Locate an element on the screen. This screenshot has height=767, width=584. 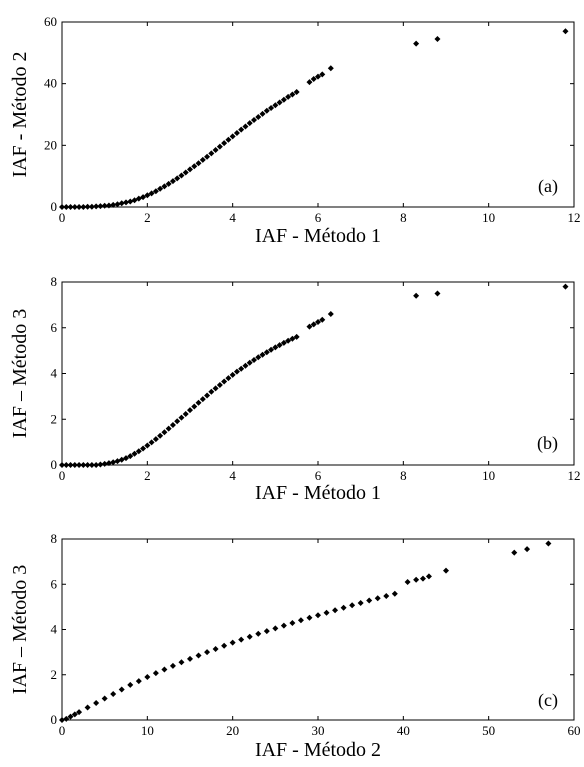
y-tick-label: 8 is located at coordinates (54, 538).